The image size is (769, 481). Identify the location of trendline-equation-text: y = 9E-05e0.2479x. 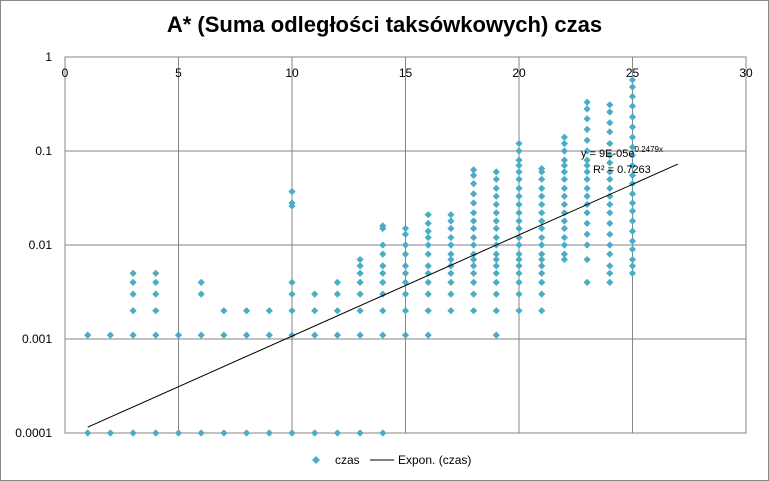
(622, 152).